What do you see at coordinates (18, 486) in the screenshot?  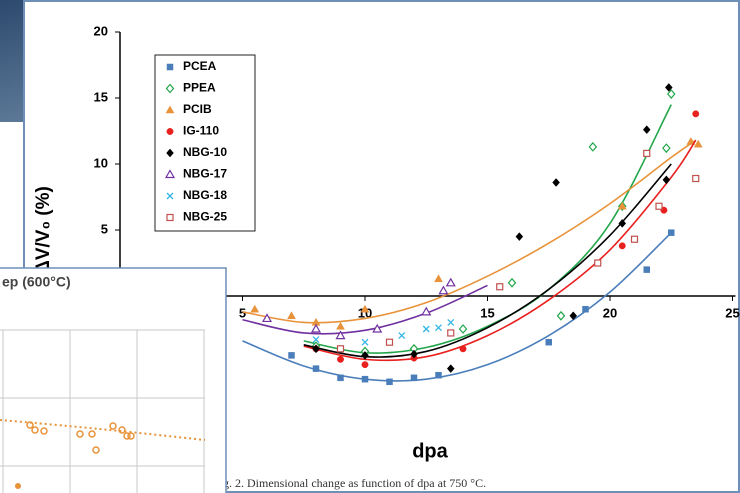 I see `overlay-point` at bounding box center [18, 486].